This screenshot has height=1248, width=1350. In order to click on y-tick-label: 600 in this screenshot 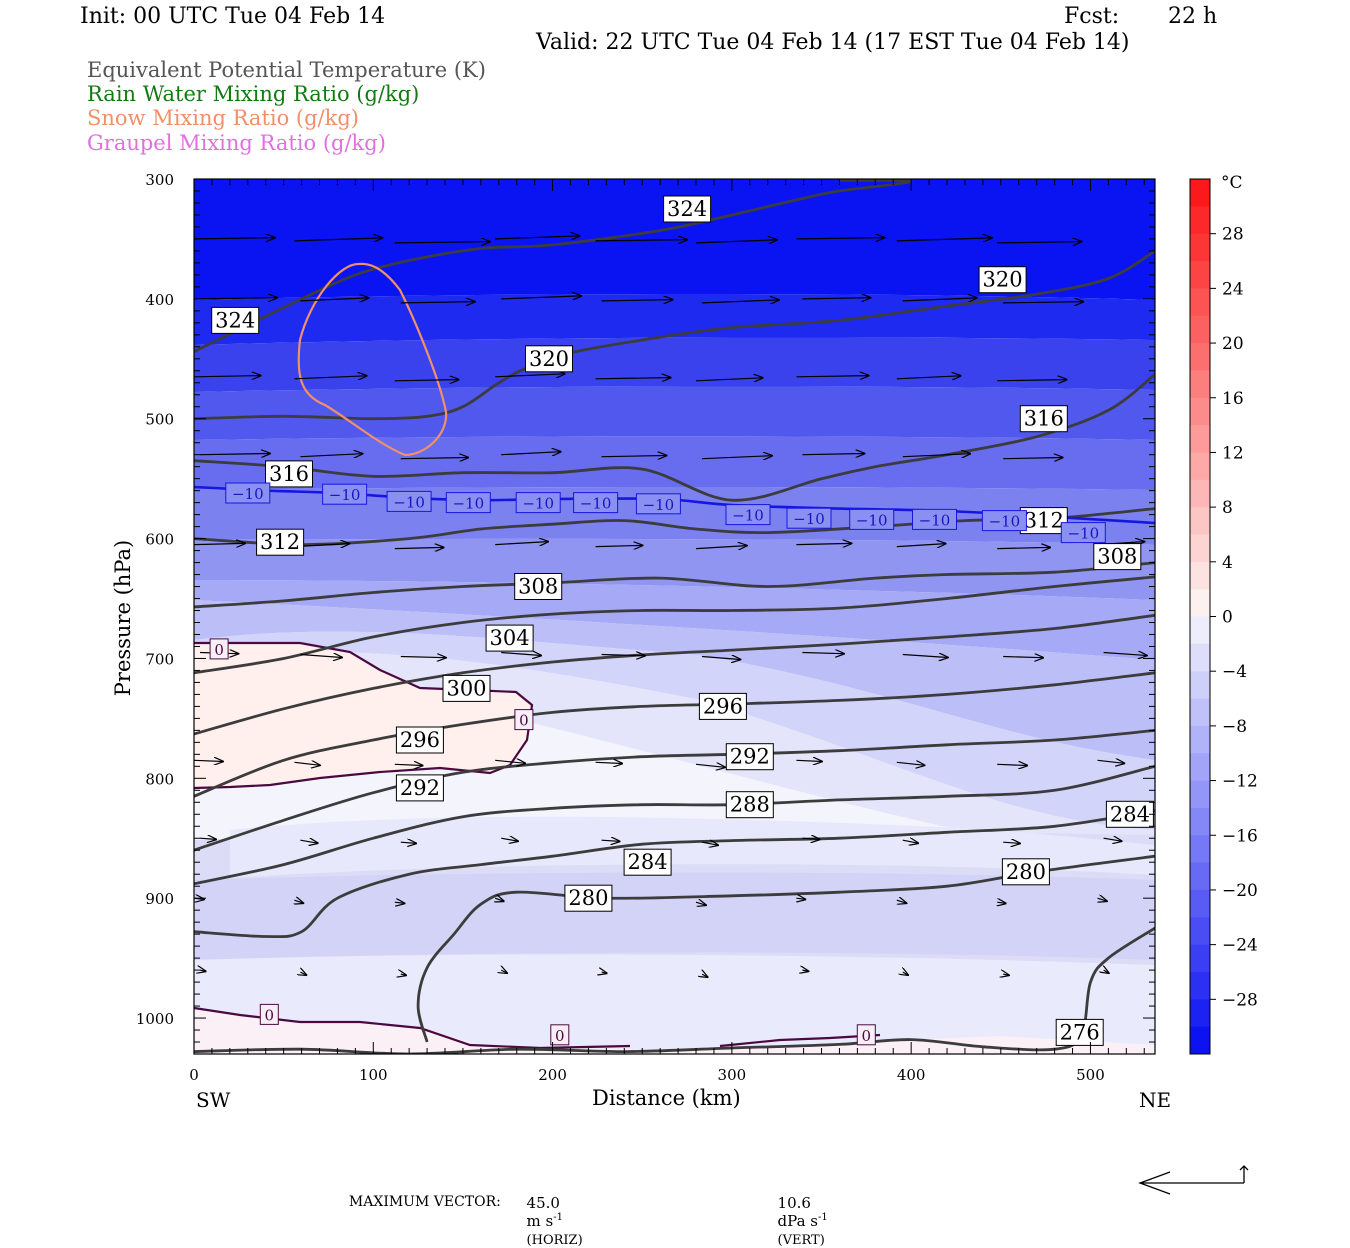, I will do `click(159, 540)`.